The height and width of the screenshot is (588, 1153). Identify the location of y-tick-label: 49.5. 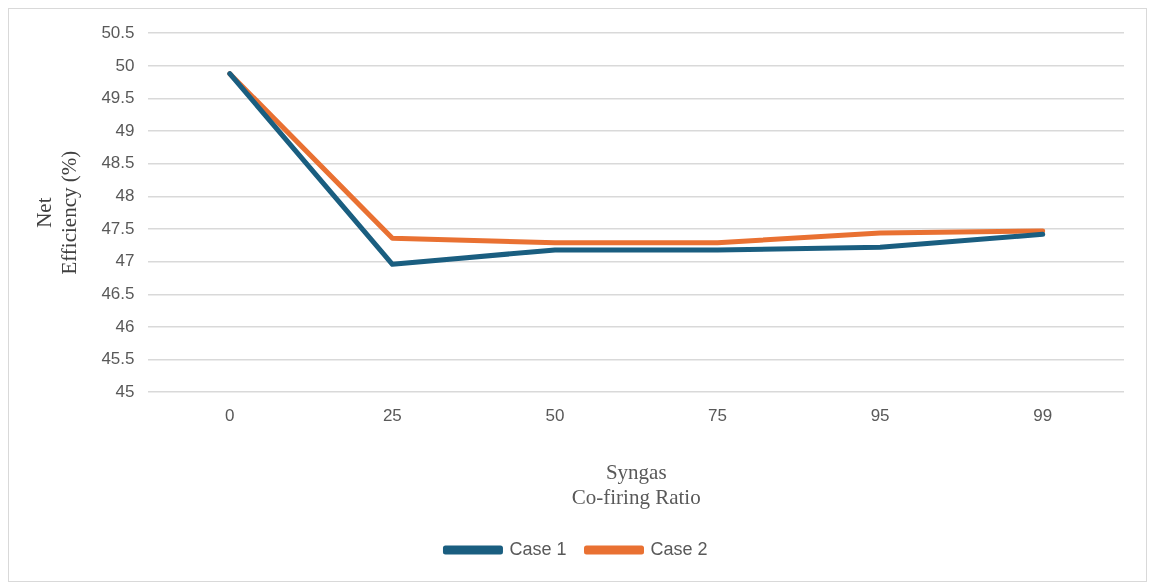
(118, 98).